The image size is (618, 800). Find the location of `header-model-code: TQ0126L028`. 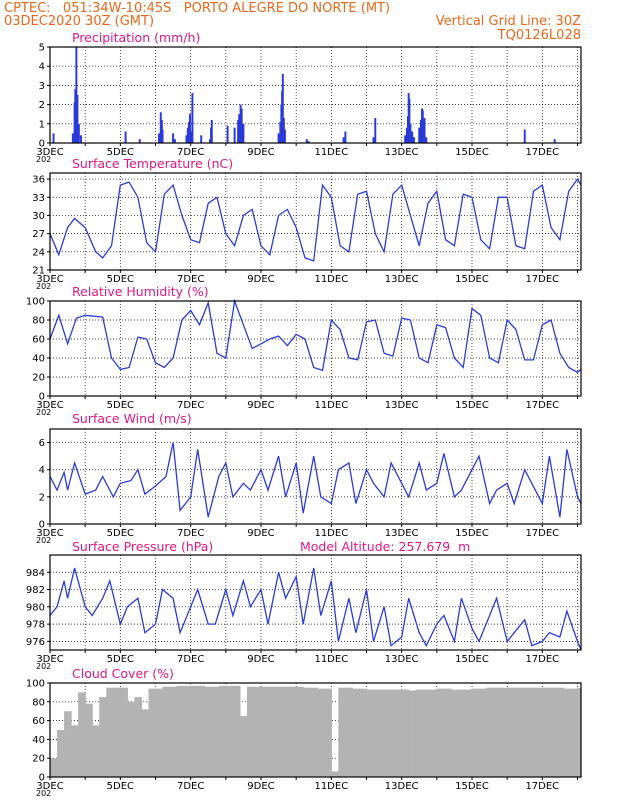

header-model-code: TQ0126L028 is located at coordinates (539, 35).